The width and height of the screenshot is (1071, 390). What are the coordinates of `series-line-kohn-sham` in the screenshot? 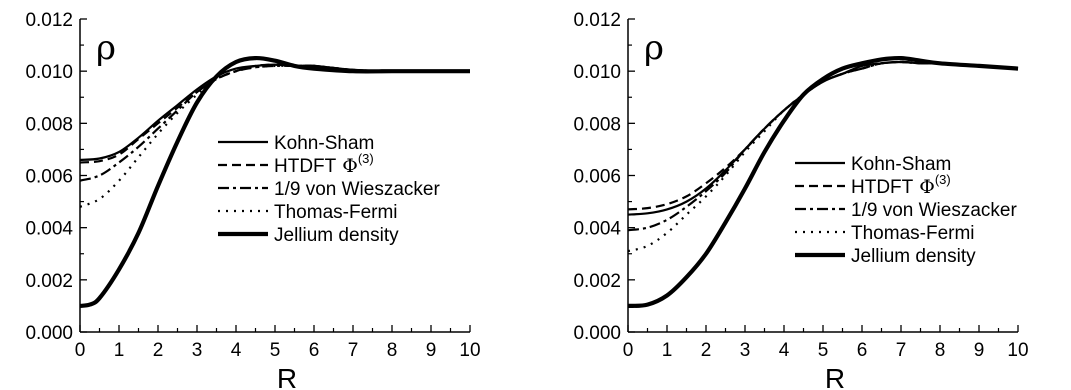 It's located at (823, 138).